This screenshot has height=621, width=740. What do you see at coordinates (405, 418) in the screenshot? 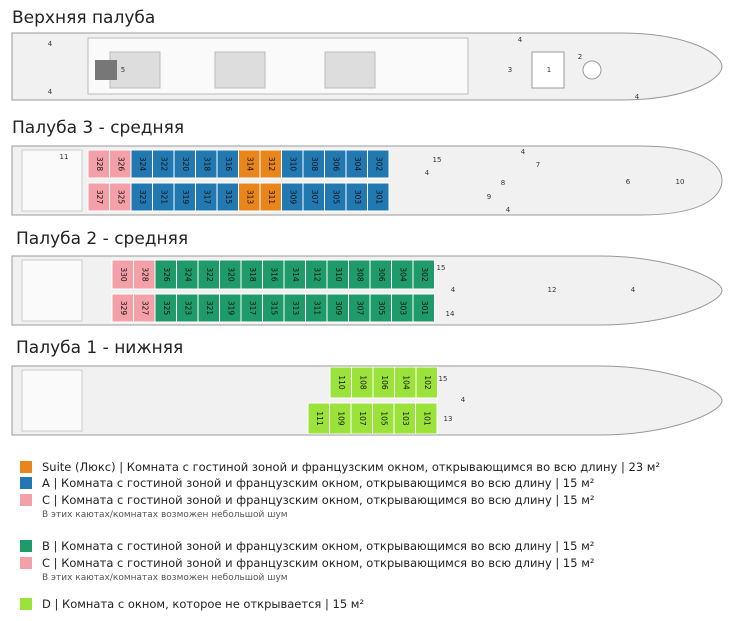
I see `cabin-number: 103` at bounding box center [405, 418].